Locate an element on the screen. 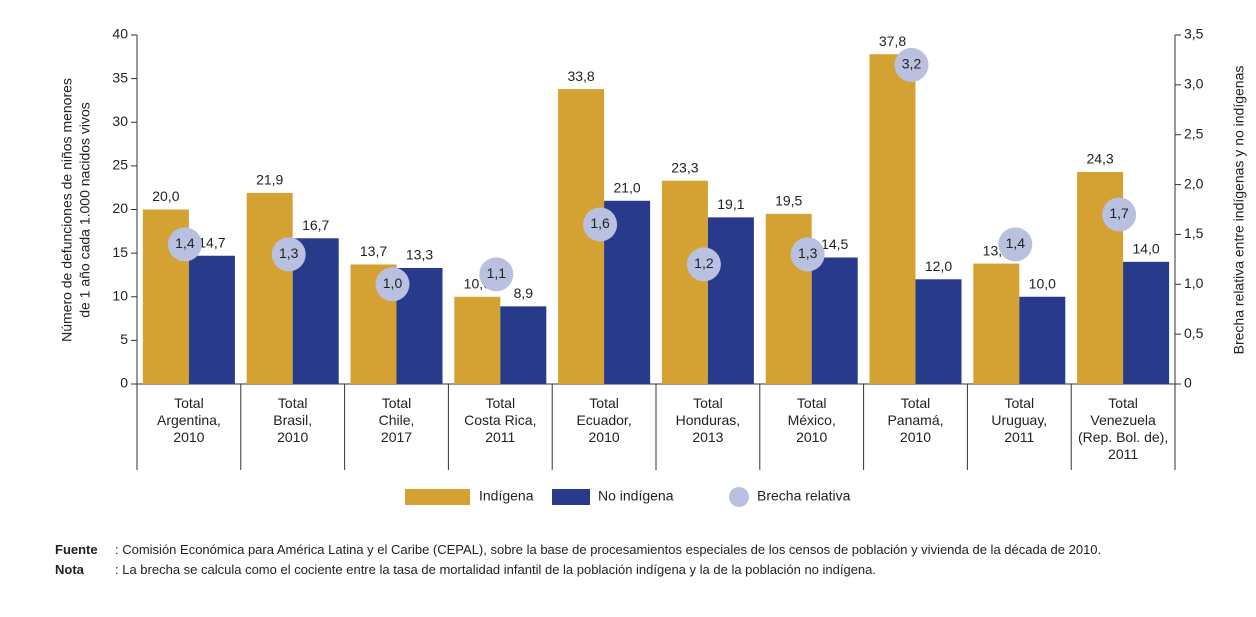 The image size is (1256, 617). y2-tick-label: 0,5 is located at coordinates (1194, 333).